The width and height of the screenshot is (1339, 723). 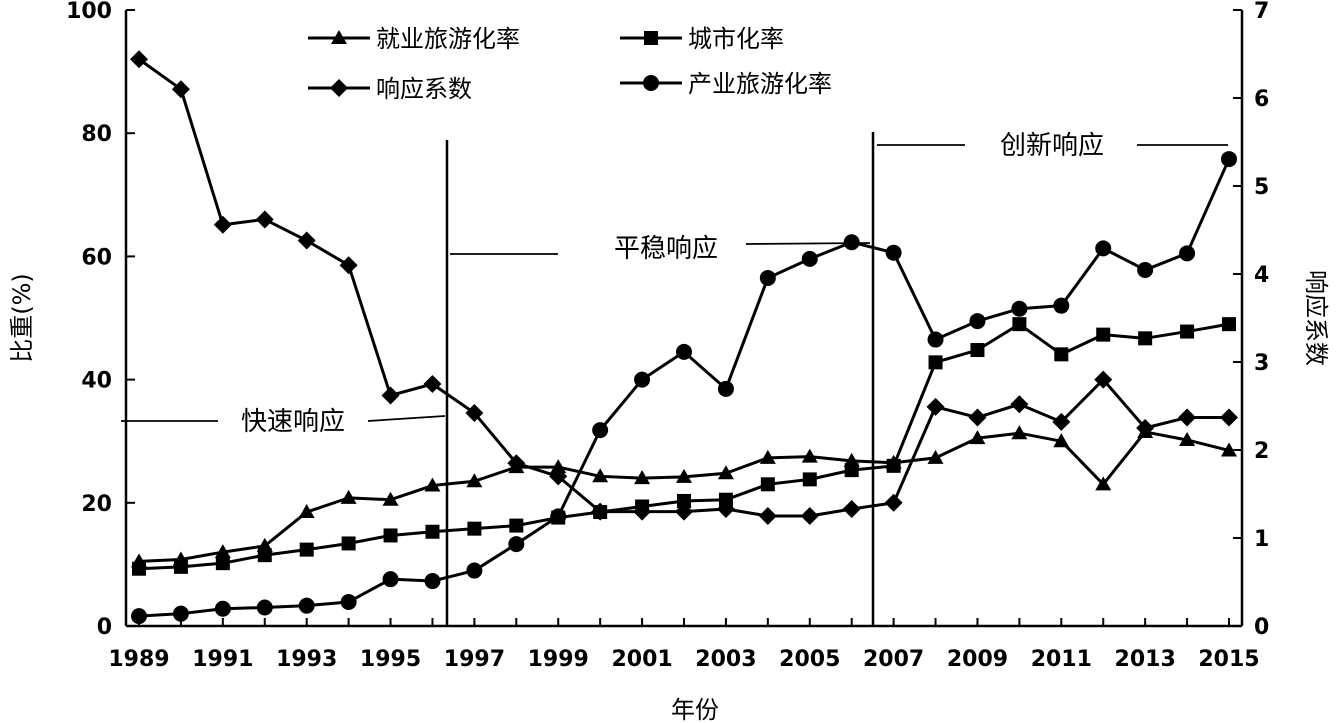 I want to click on x-tick-label: 2009, so click(x=977, y=659).